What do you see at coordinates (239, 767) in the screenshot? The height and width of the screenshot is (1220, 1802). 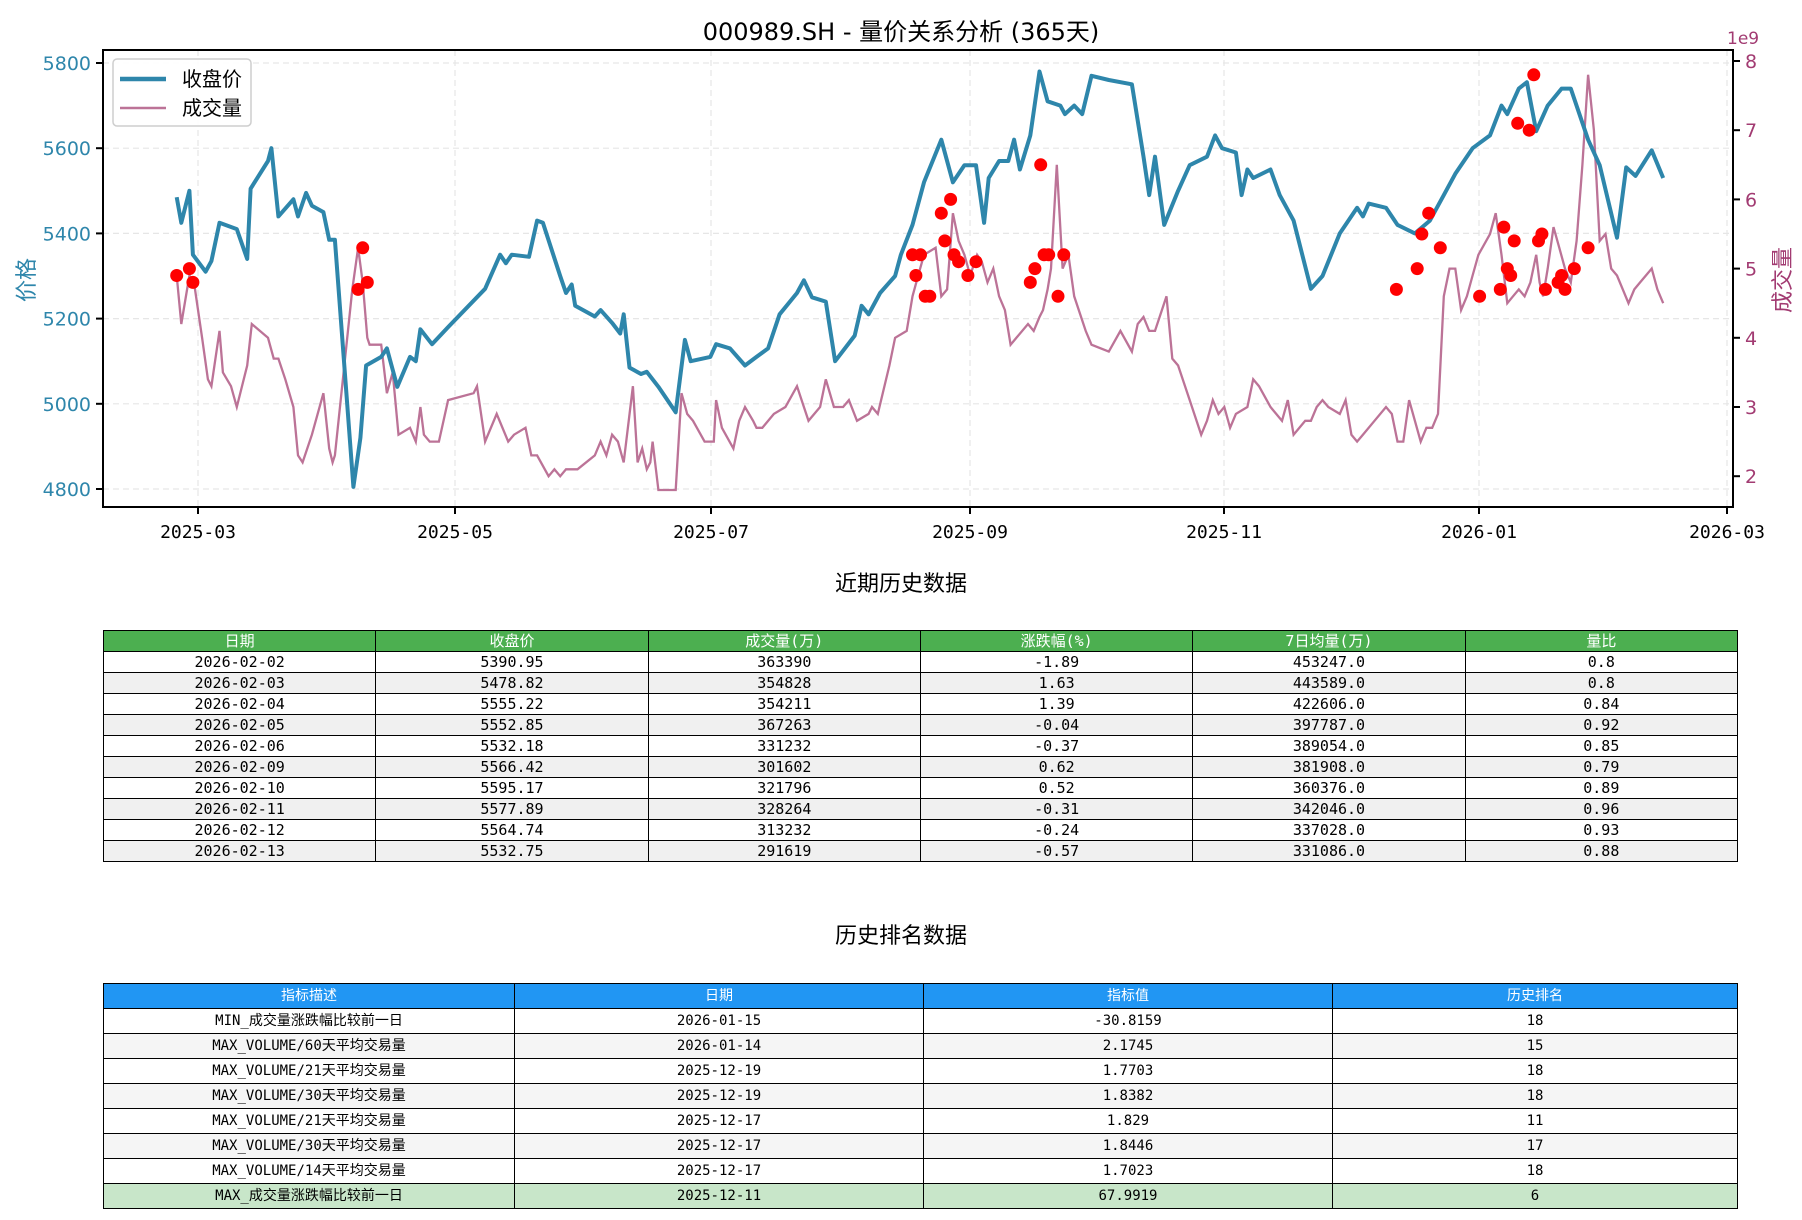 I see `table-cell: 2026-02-09` at bounding box center [239, 767].